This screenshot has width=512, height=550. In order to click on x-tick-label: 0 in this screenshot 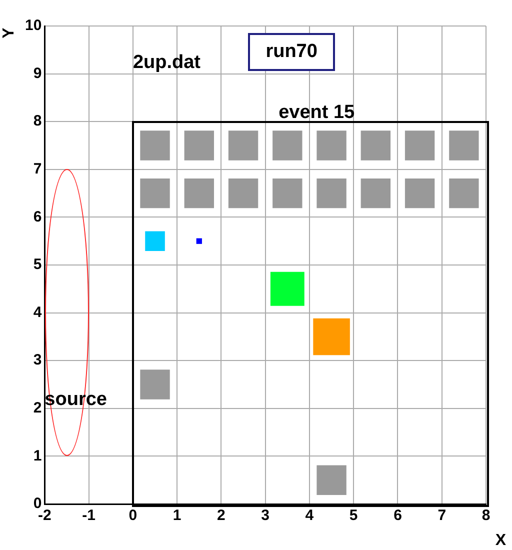, I will do `click(133, 515)`.